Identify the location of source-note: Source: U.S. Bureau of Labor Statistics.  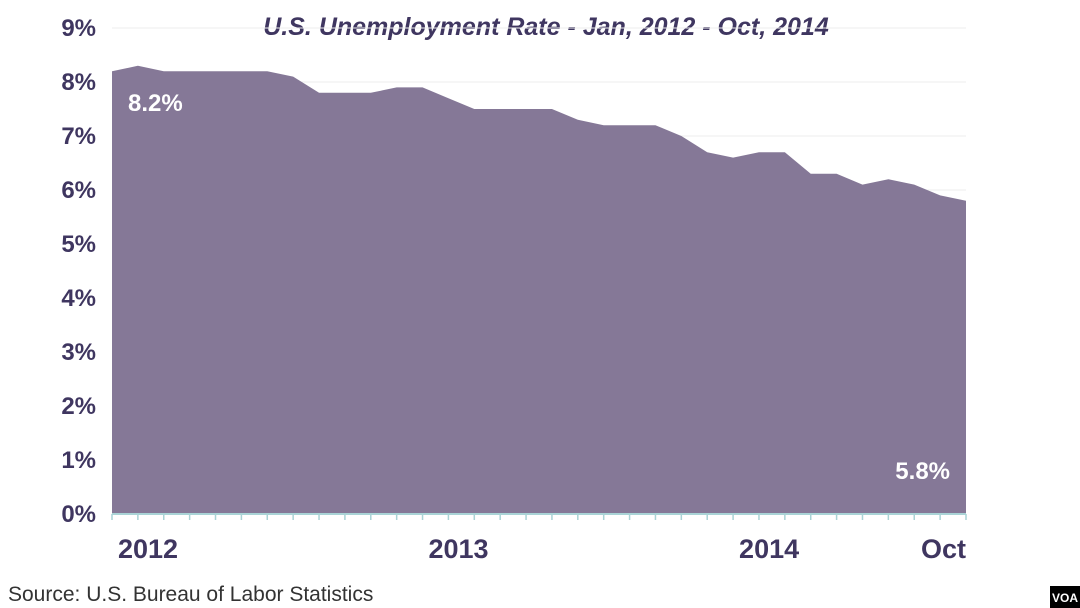
(190, 594).